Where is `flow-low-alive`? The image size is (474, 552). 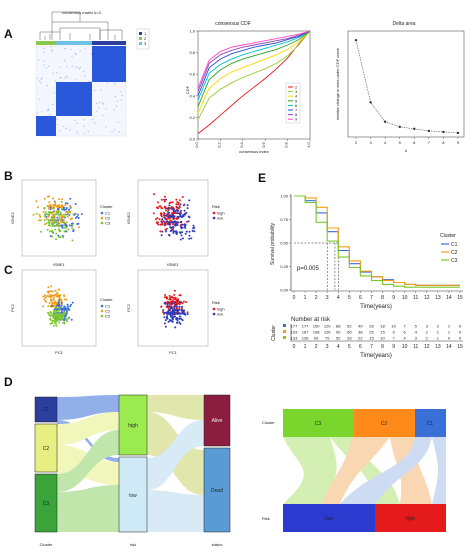 flow-low-alive is located at coordinates (175, 455).